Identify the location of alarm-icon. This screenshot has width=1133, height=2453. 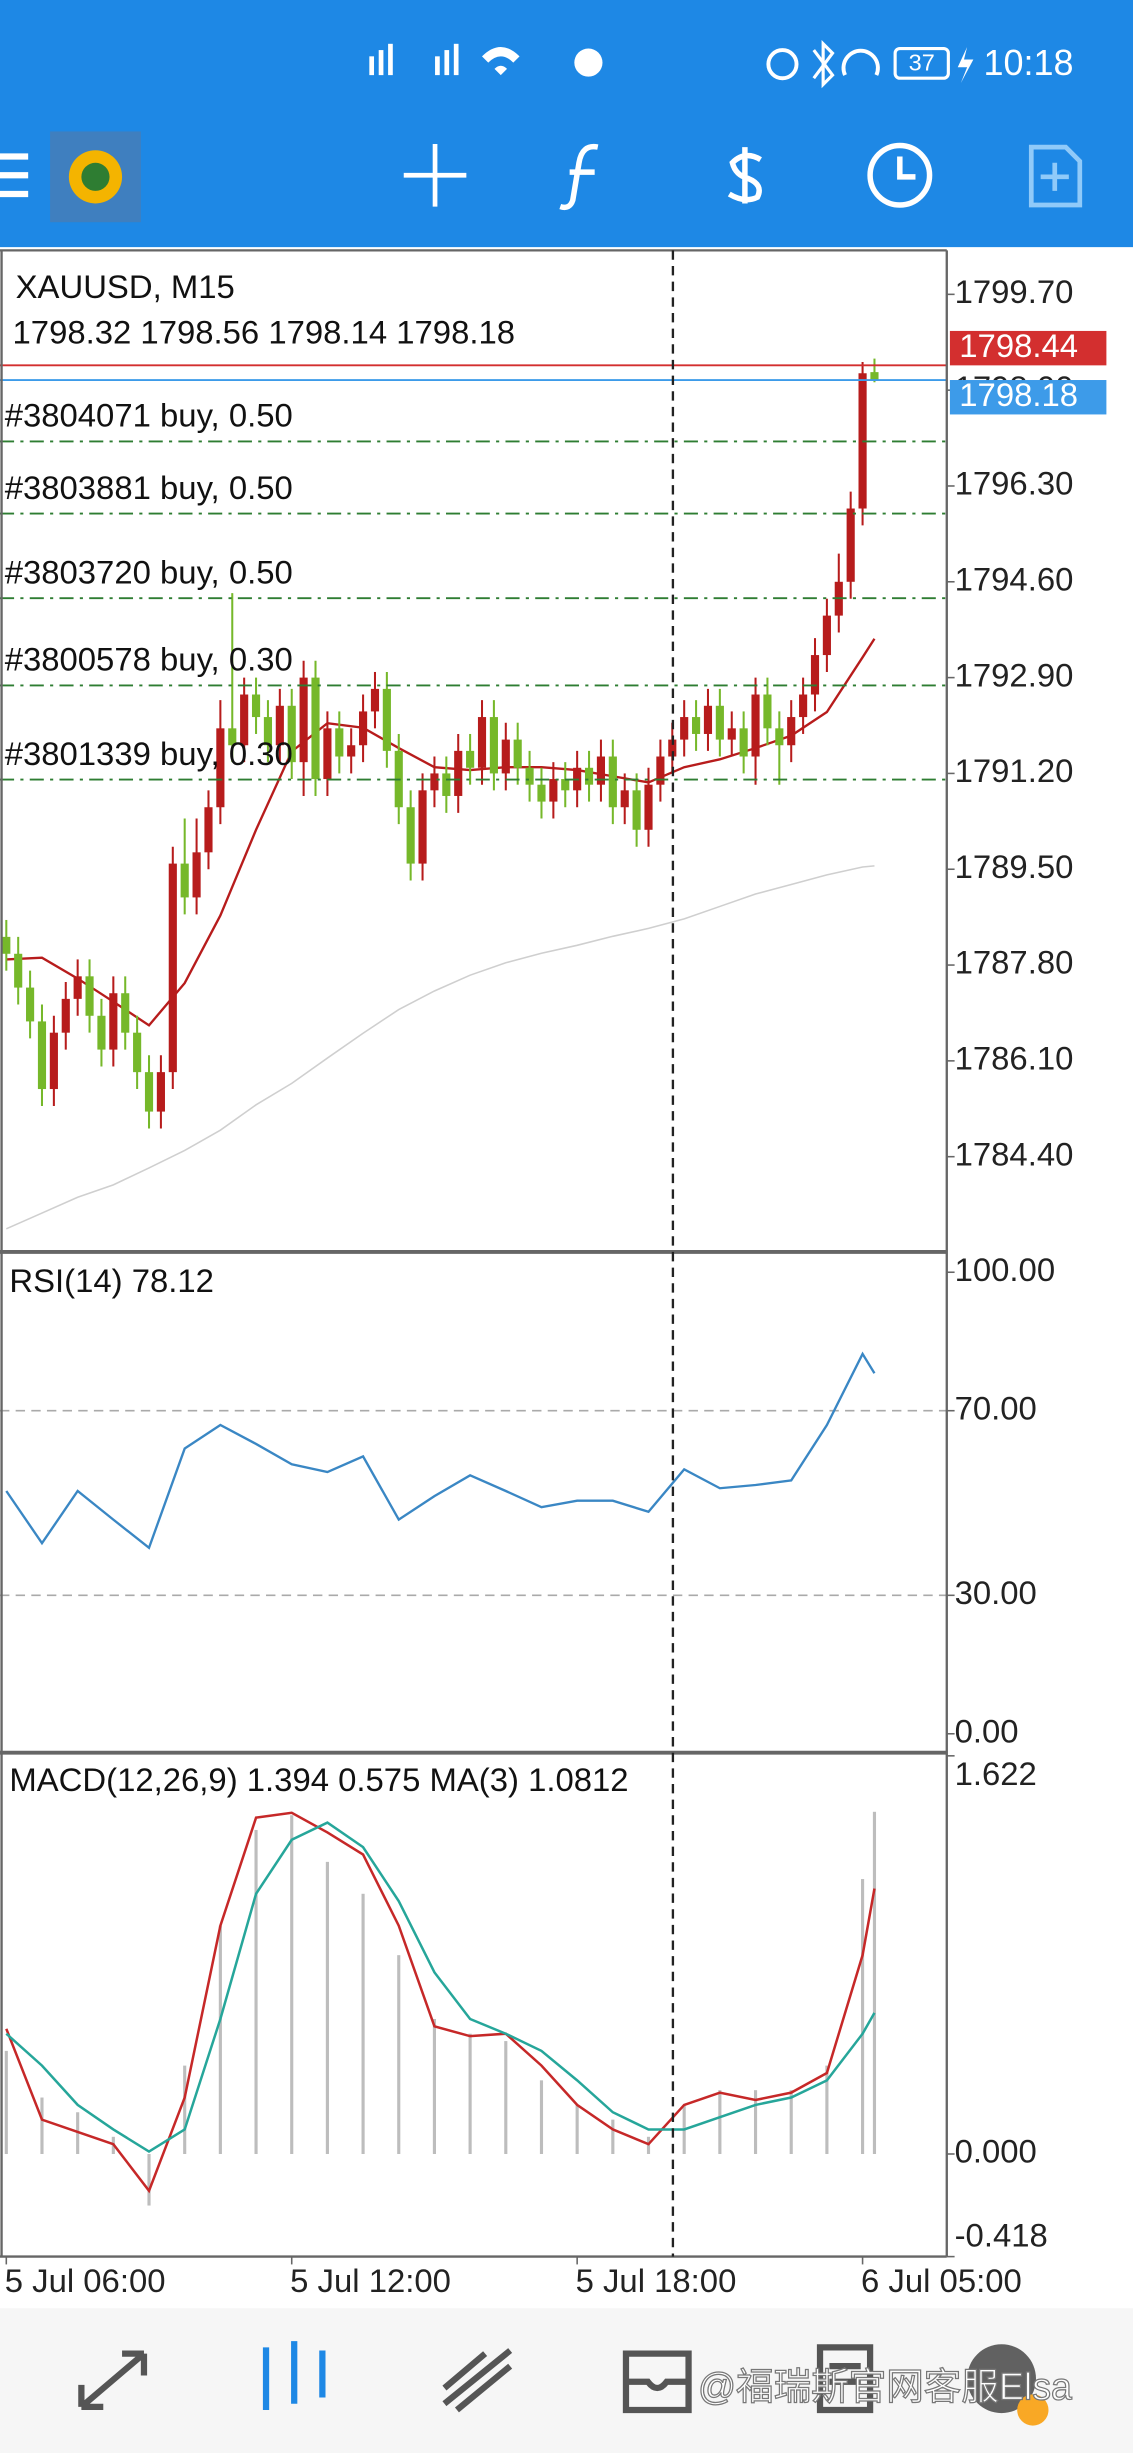
(782, 64).